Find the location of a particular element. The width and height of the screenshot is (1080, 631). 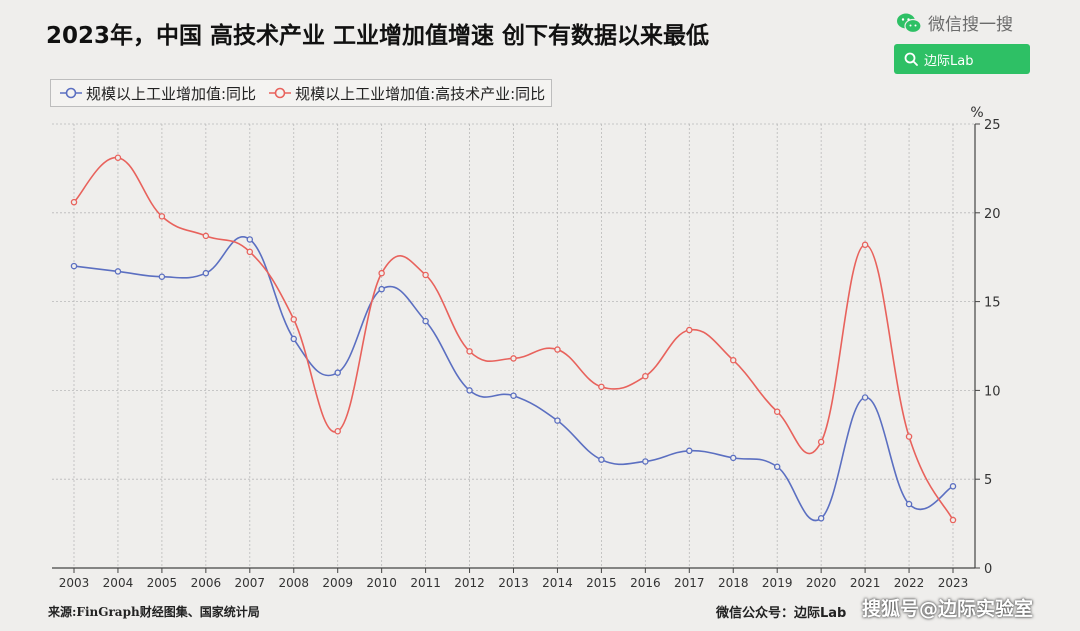

y-tick-label: 5 is located at coordinates (988, 480).